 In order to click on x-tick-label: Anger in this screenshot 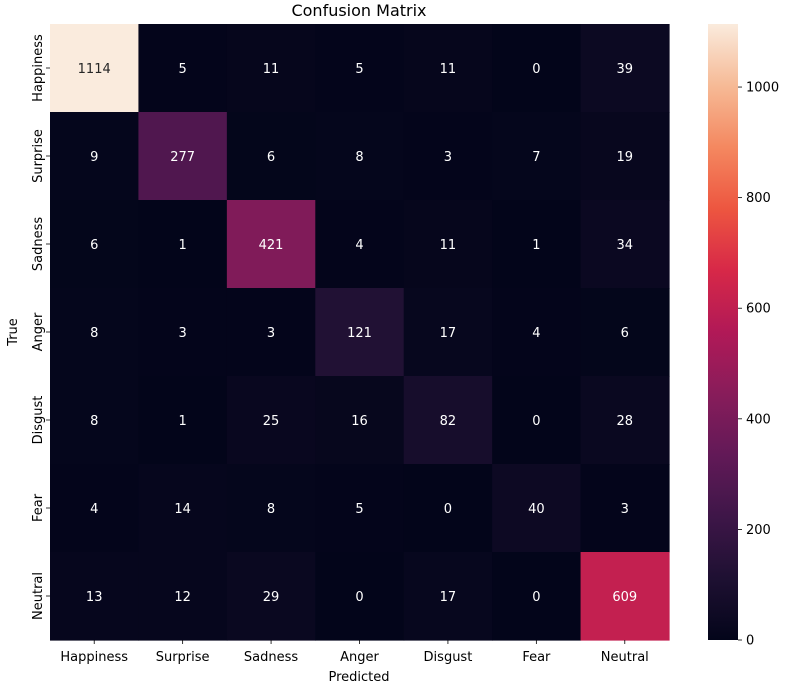, I will do `click(359, 657)`.